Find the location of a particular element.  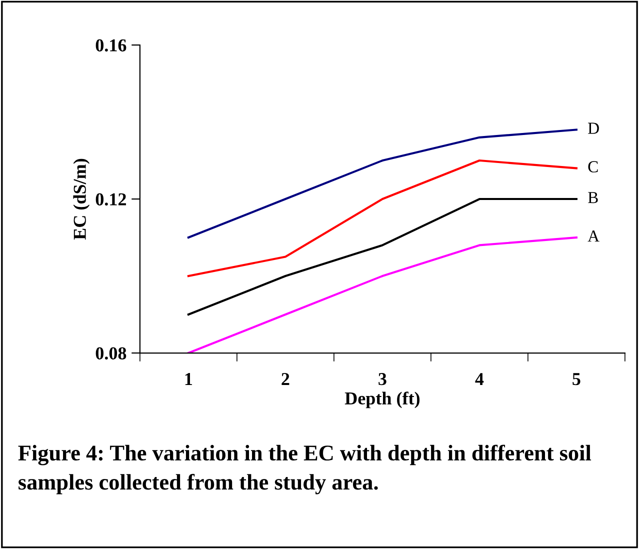

series-label: B is located at coordinates (593, 198).